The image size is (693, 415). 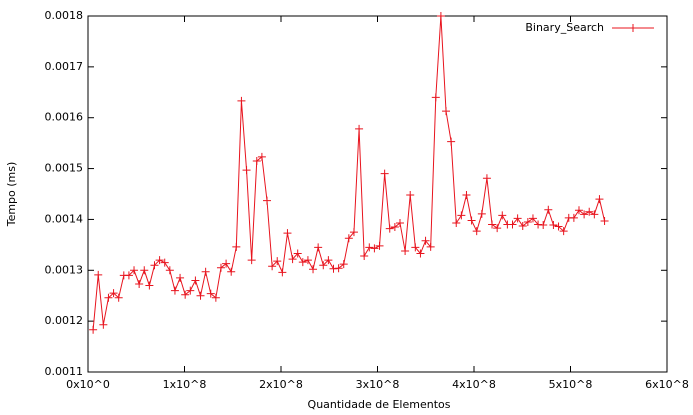 I want to click on x-tick-label: 3x10^8, so click(x=378, y=384).